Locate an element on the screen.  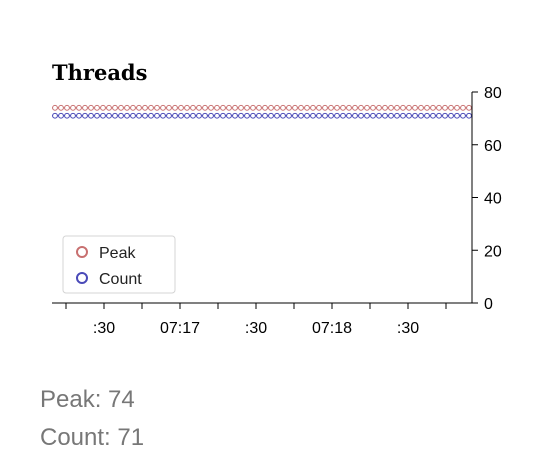
legend-peak-marker is located at coordinates (82, 252).